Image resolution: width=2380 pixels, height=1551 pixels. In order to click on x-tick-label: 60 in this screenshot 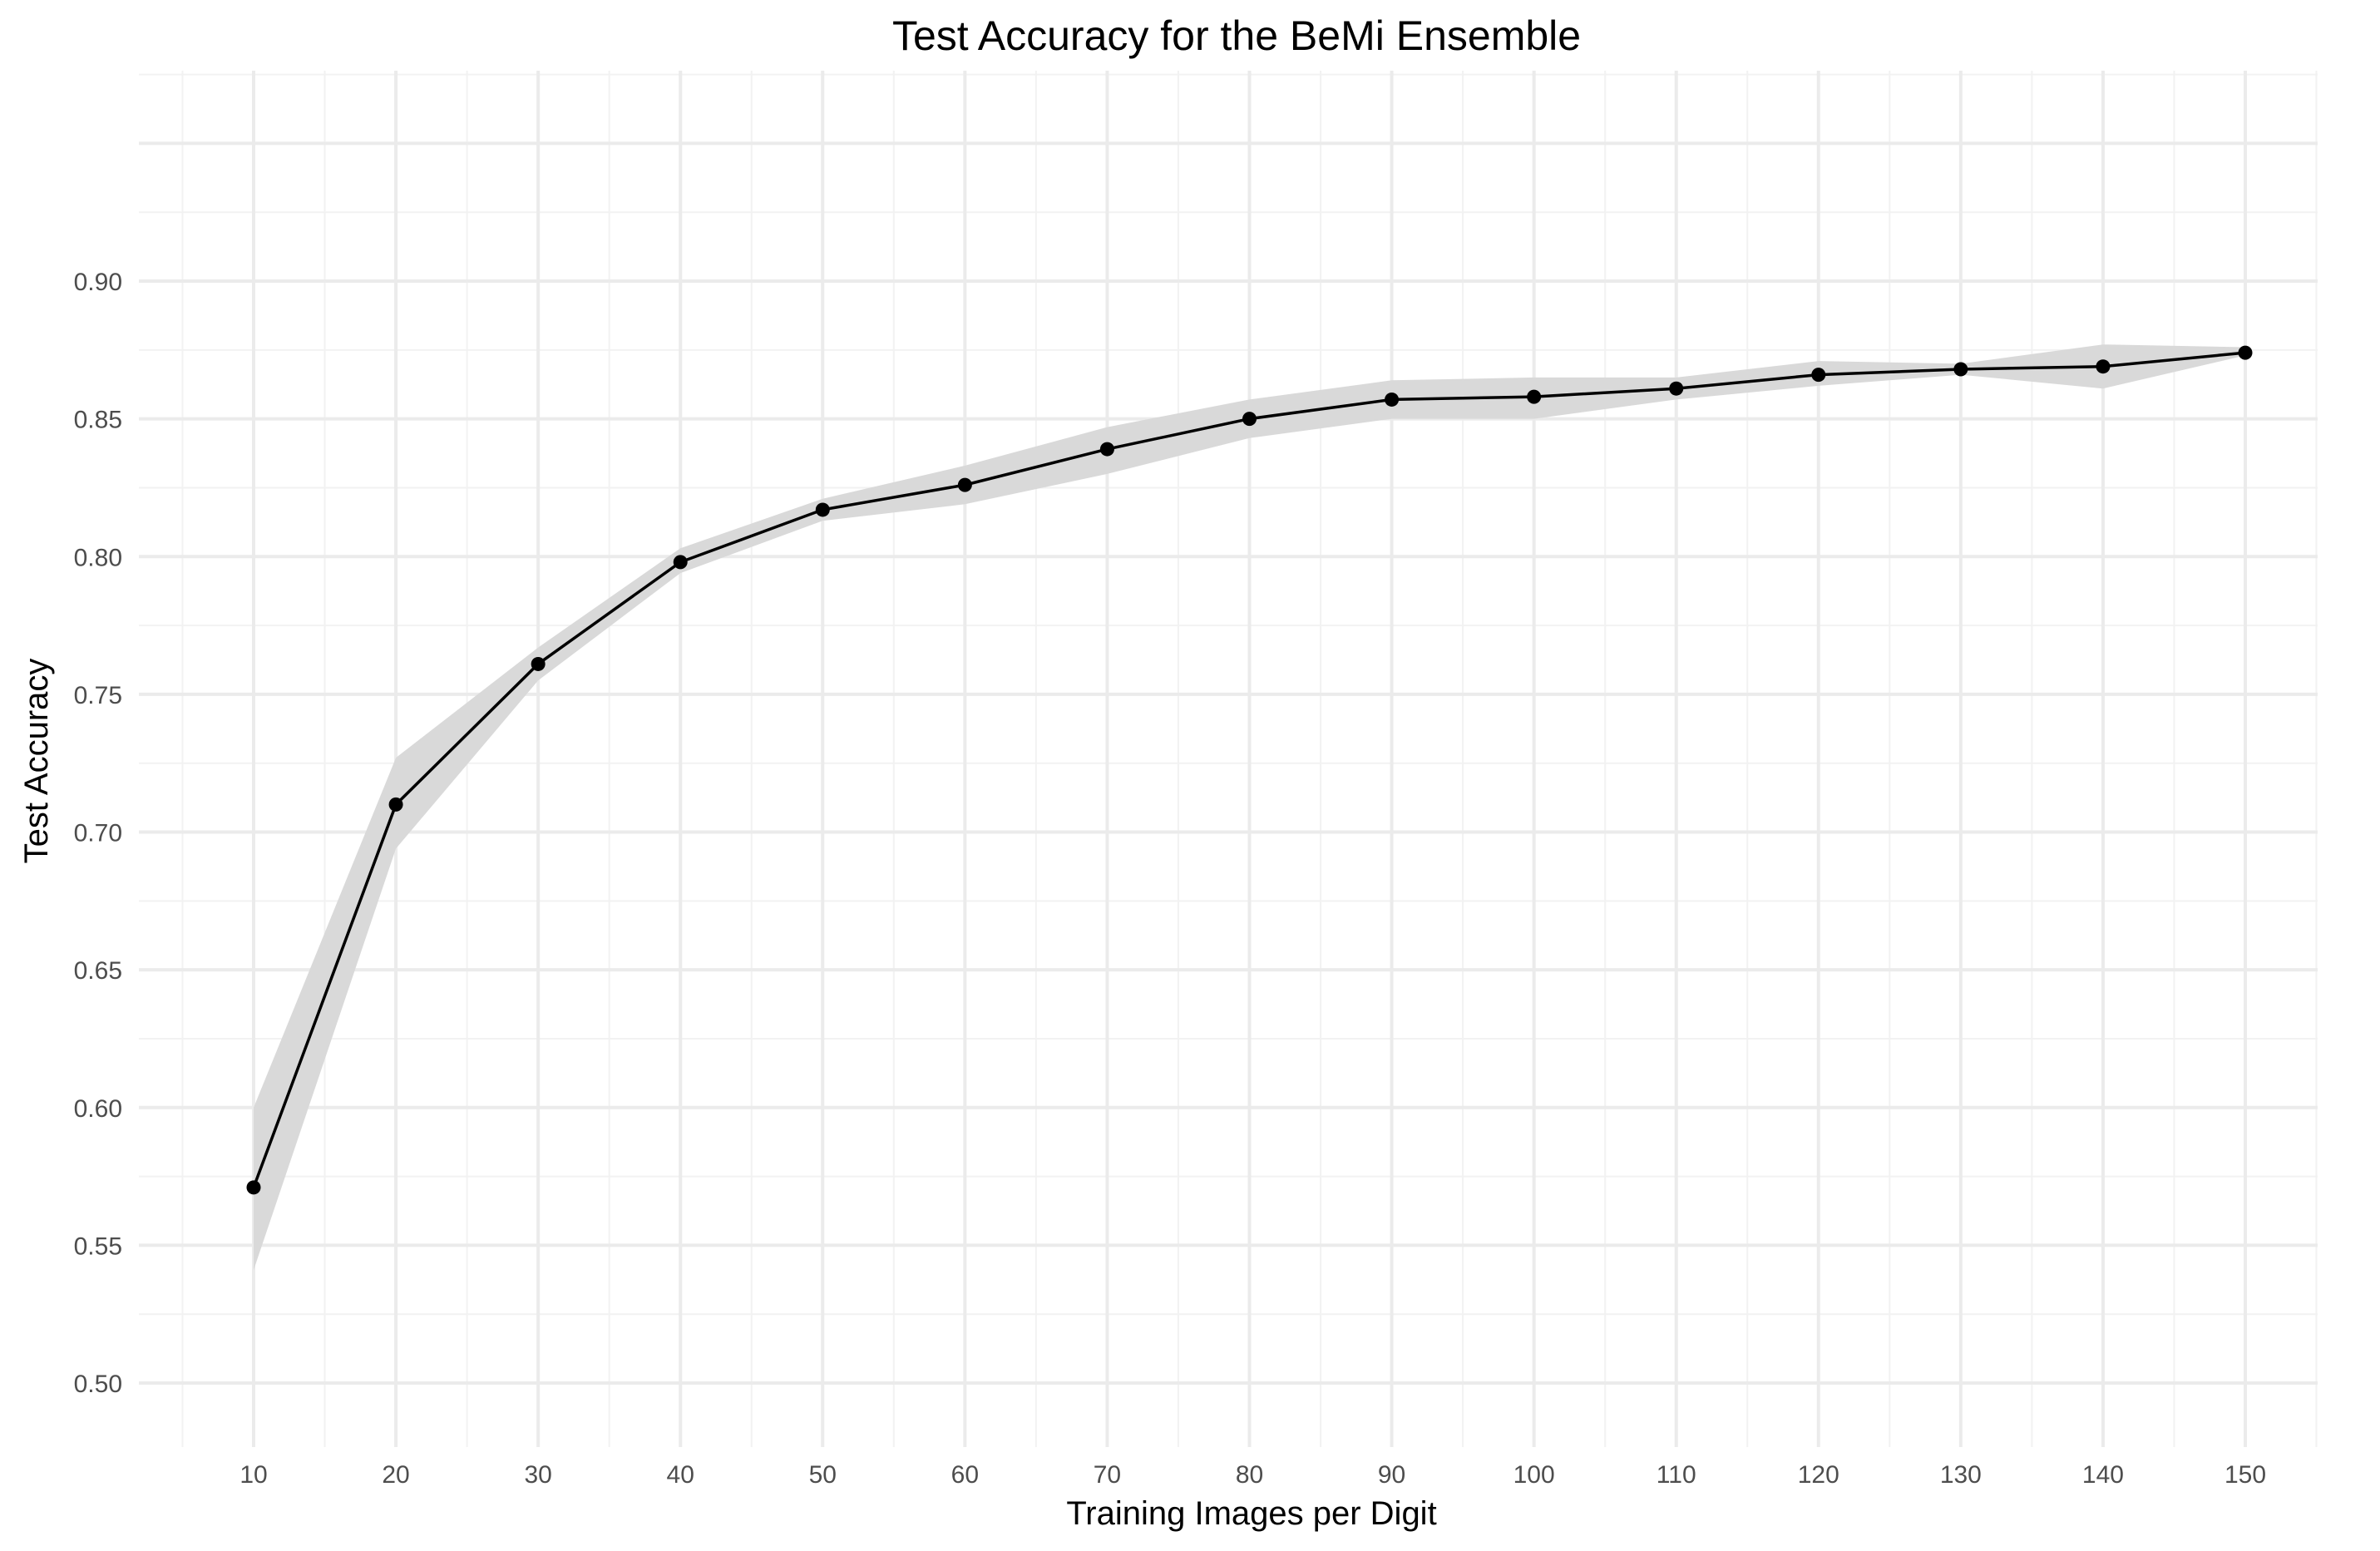, I will do `click(965, 1475)`.